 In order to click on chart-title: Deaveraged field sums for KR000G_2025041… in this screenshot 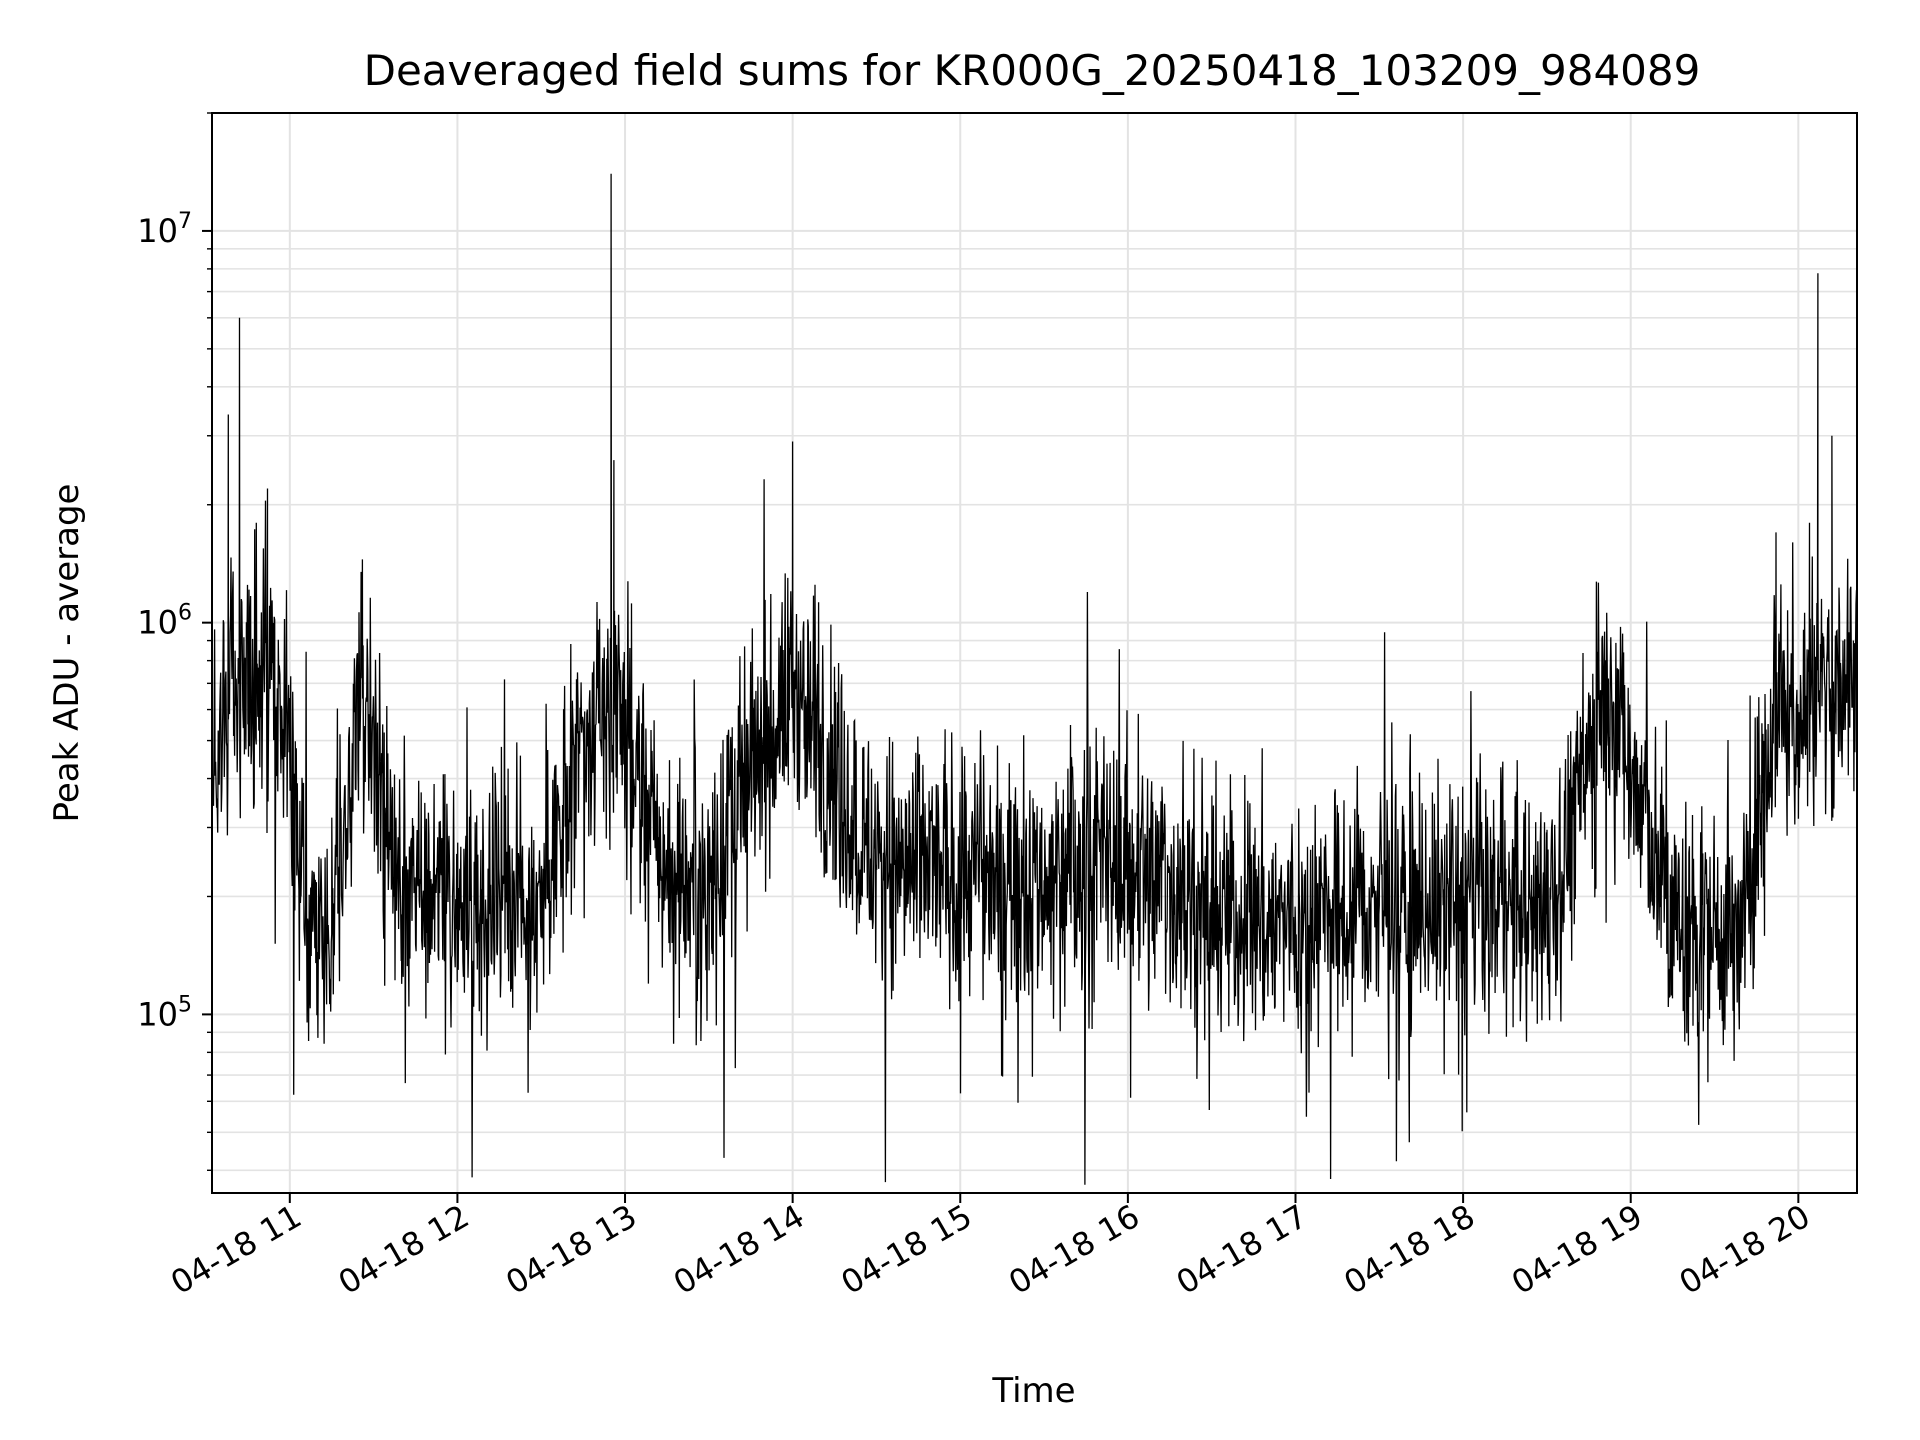, I will do `click(1032, 70)`.